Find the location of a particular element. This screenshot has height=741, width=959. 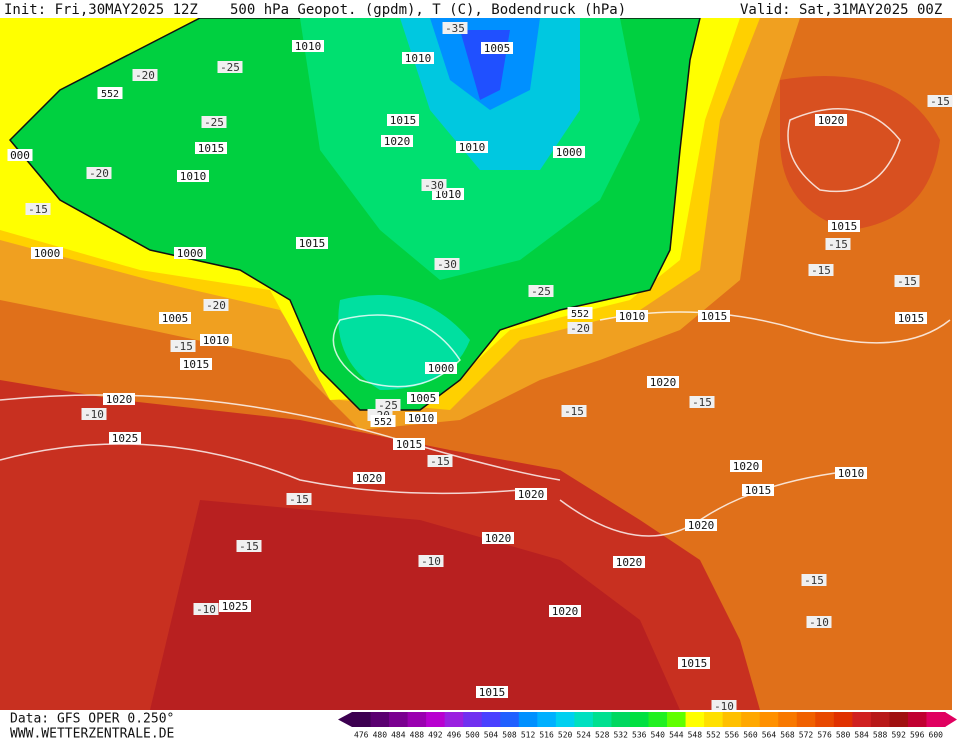

colorbar-label: 588 is located at coordinates (880, 735).